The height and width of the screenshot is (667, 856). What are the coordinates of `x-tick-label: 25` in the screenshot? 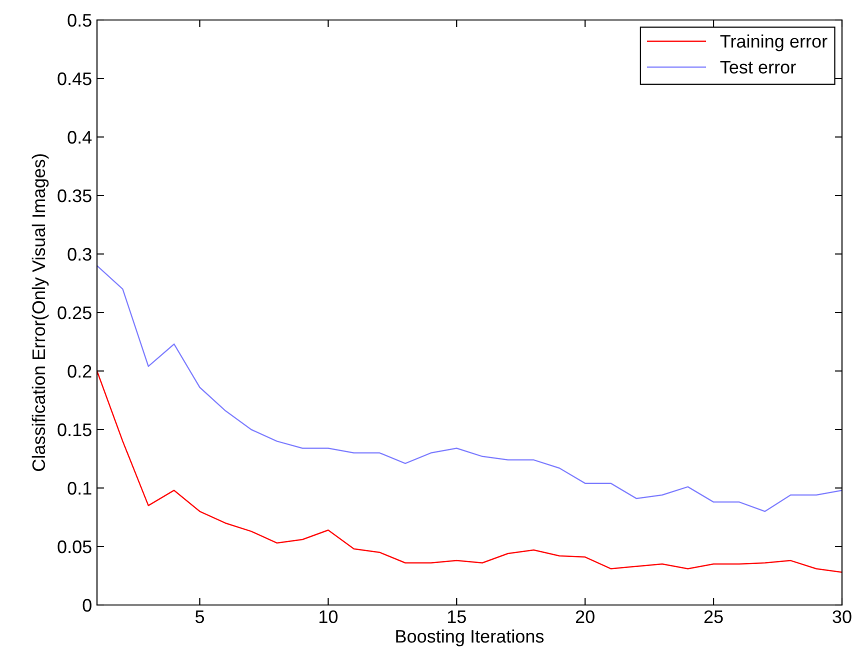 It's located at (713, 617).